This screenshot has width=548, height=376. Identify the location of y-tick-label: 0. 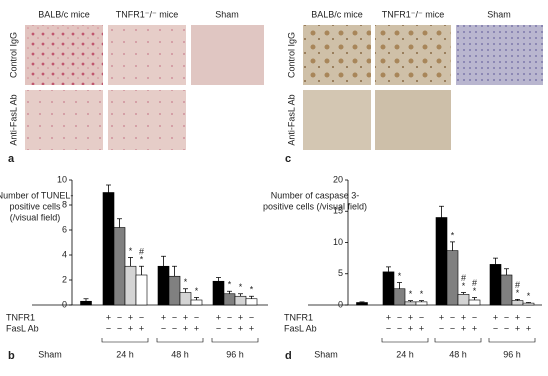
(64, 304).